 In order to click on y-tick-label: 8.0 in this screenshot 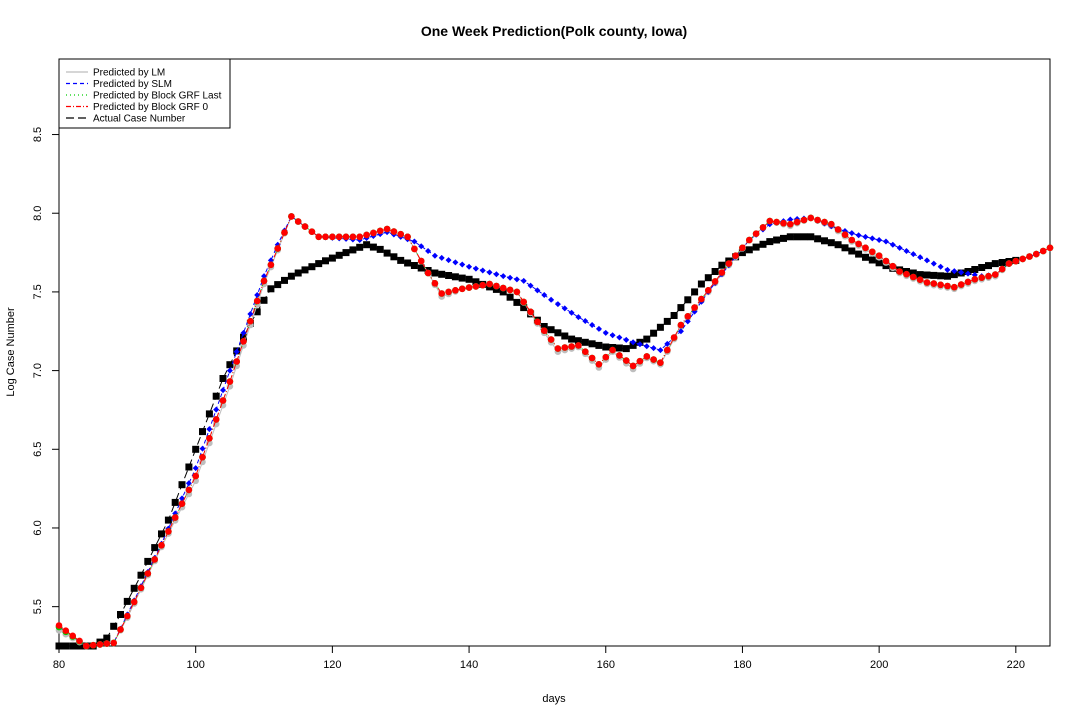, I will do `click(38, 213)`.